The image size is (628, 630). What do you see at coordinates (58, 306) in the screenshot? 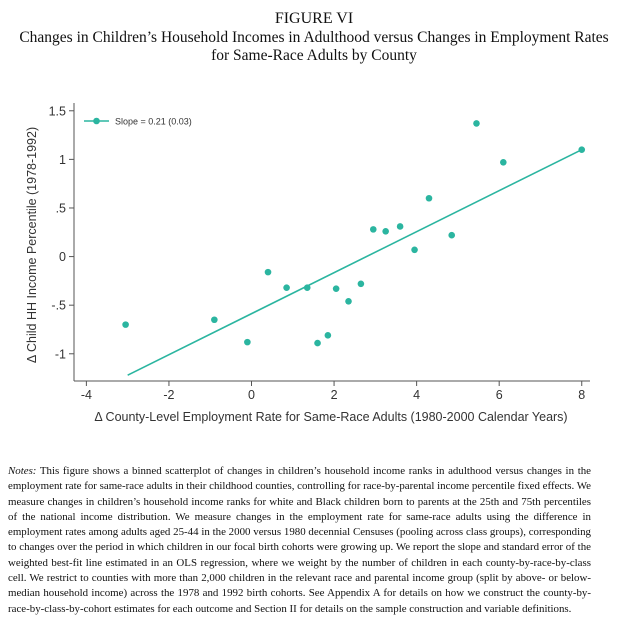
I see `y-tick-label: -.5` at bounding box center [58, 306].